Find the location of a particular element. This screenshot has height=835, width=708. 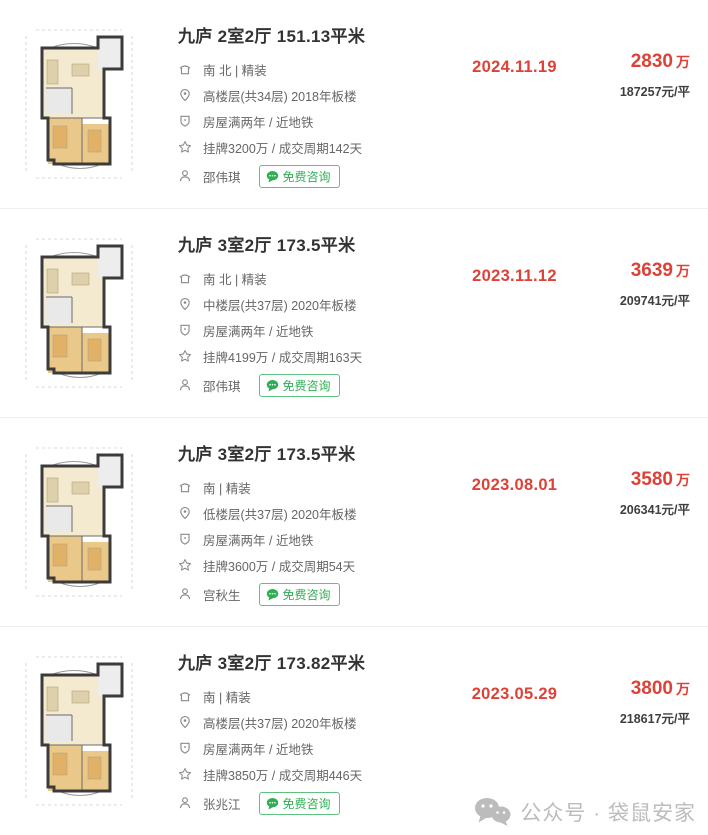

floor-text: 低楼层(共37层) 2020年板楼 is located at coordinates (280, 514).